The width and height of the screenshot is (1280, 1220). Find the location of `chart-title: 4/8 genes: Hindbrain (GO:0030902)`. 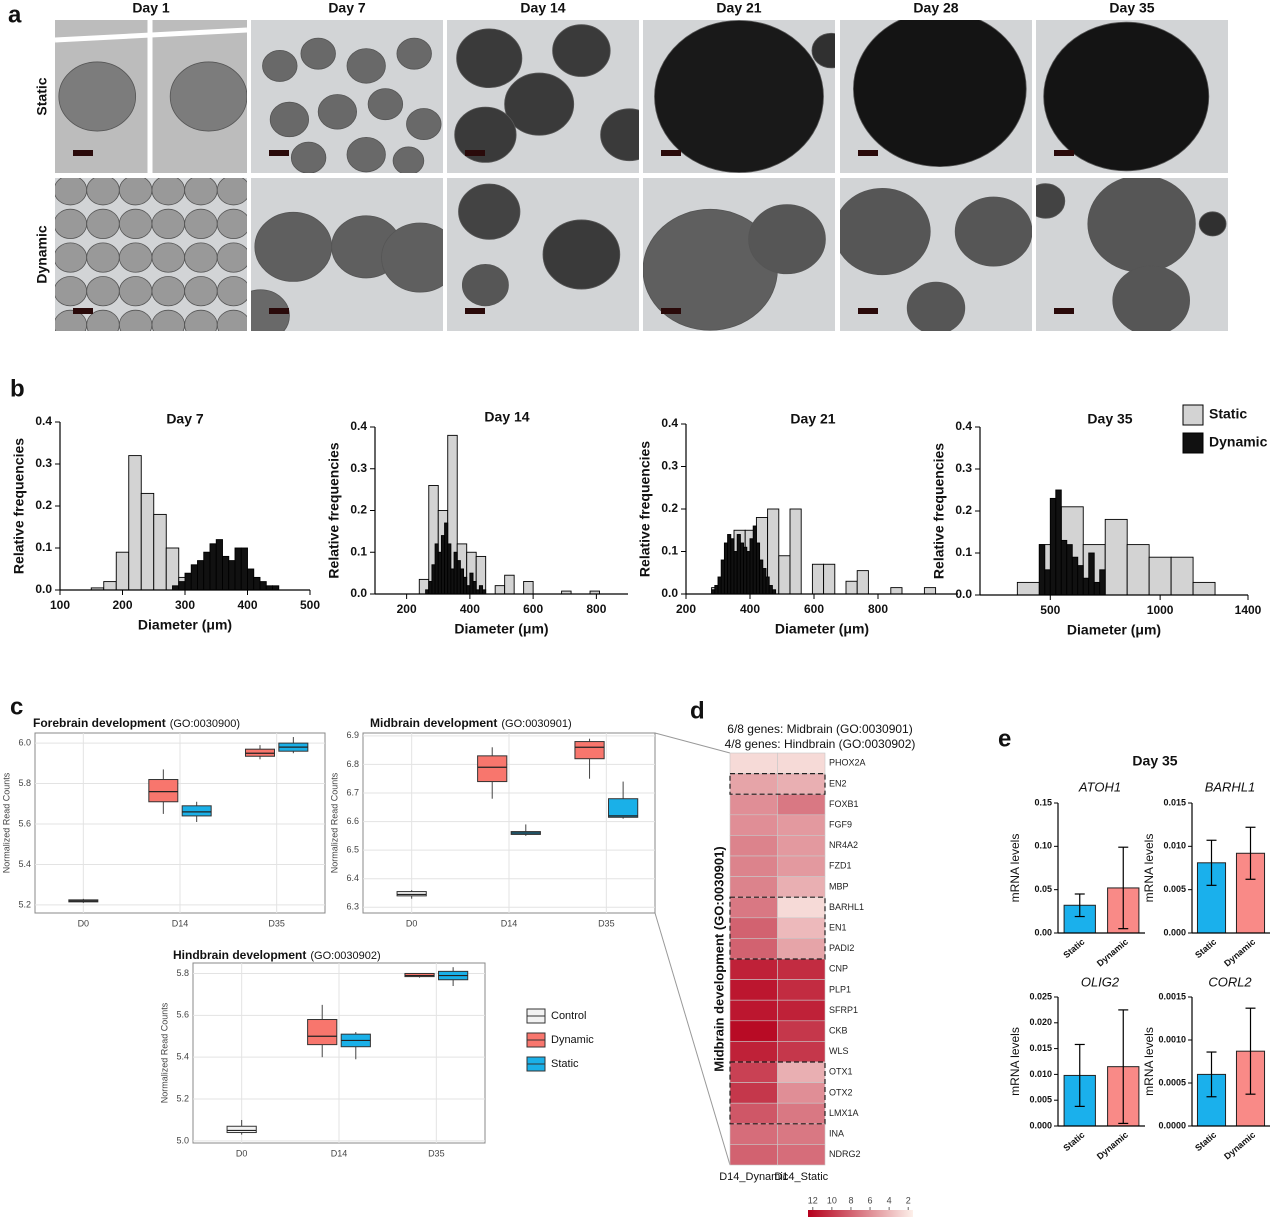

chart-title: 4/8 genes: Hindbrain (GO:0030902) is located at coordinates (820, 744).